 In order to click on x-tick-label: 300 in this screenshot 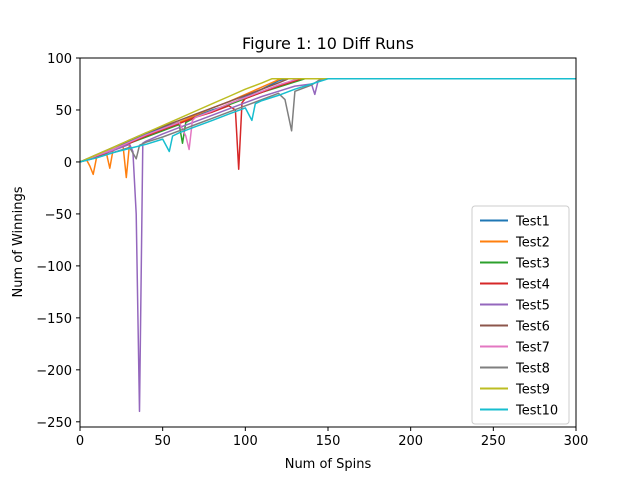, I will do `click(576, 441)`.